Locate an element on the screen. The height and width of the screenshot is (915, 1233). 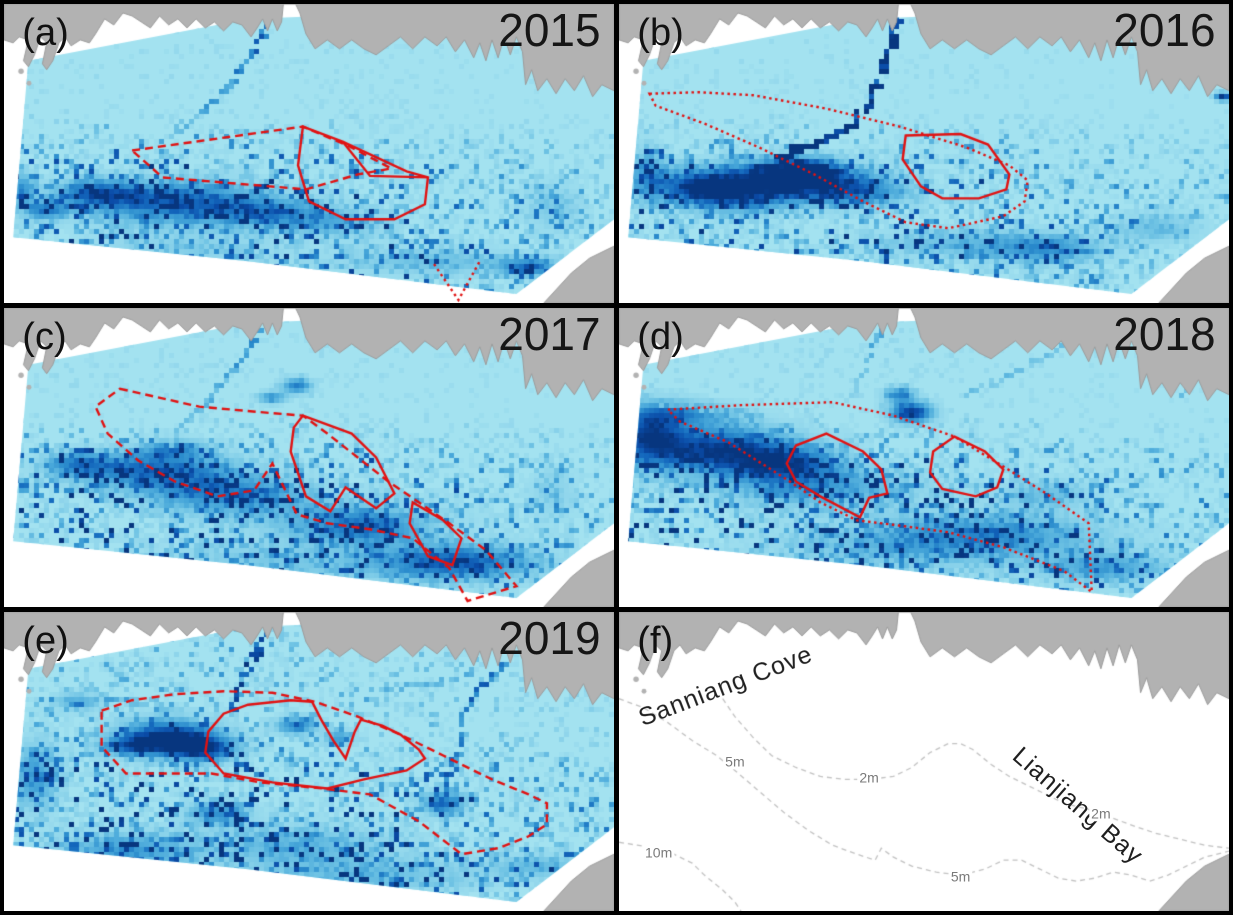
panel-letter-b: (b) is located at coordinates (660, 33).